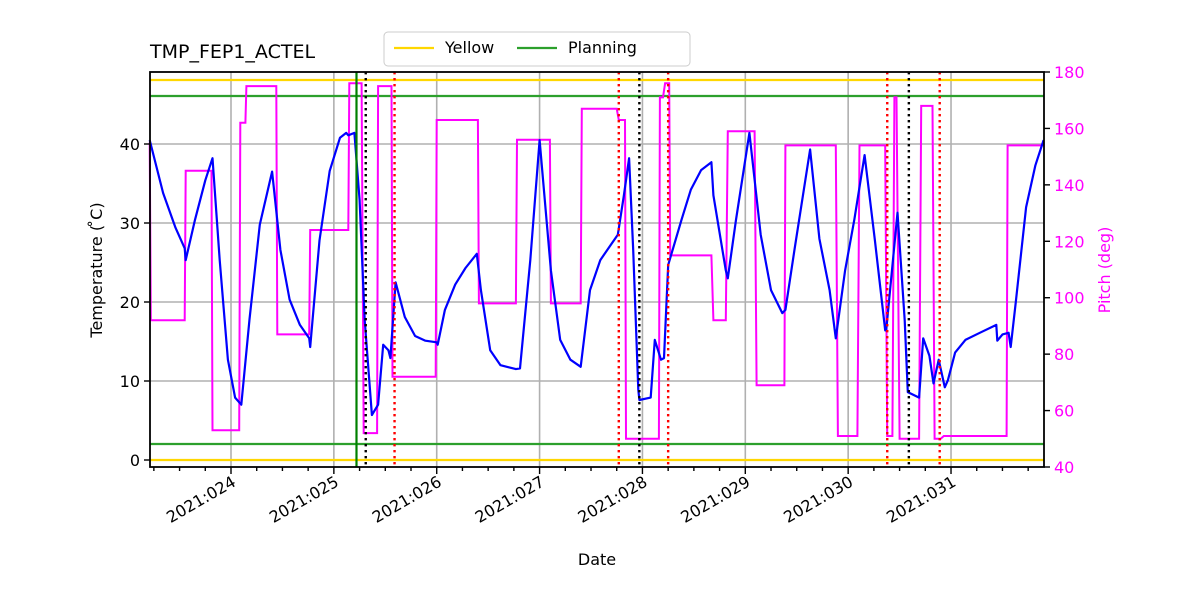 The height and width of the screenshot is (600, 1200). What do you see at coordinates (232, 52) in the screenshot?
I see `chart-title: TMP_FEP1_ACTEL` at bounding box center [232, 52].